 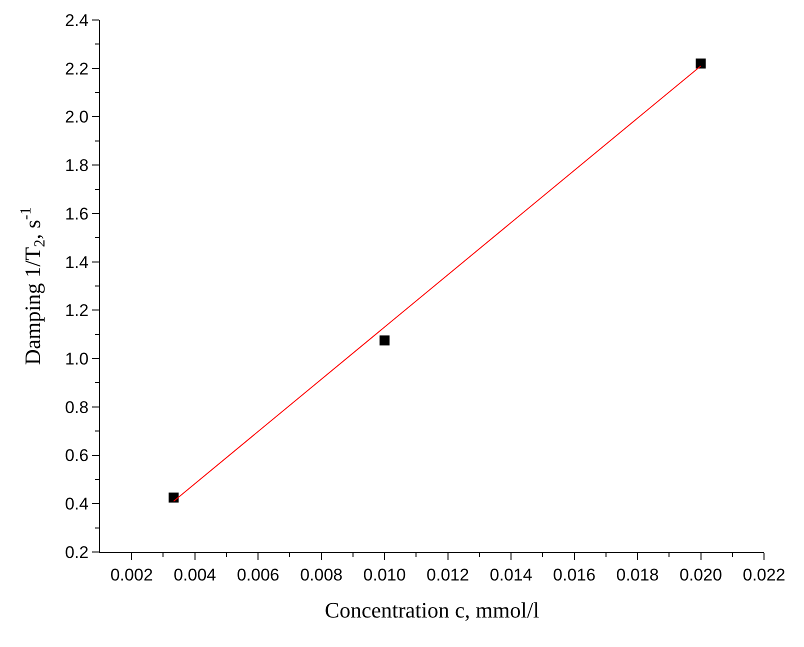 What do you see at coordinates (574, 574) in the screenshot?
I see `x-tick-label: 0.016` at bounding box center [574, 574].